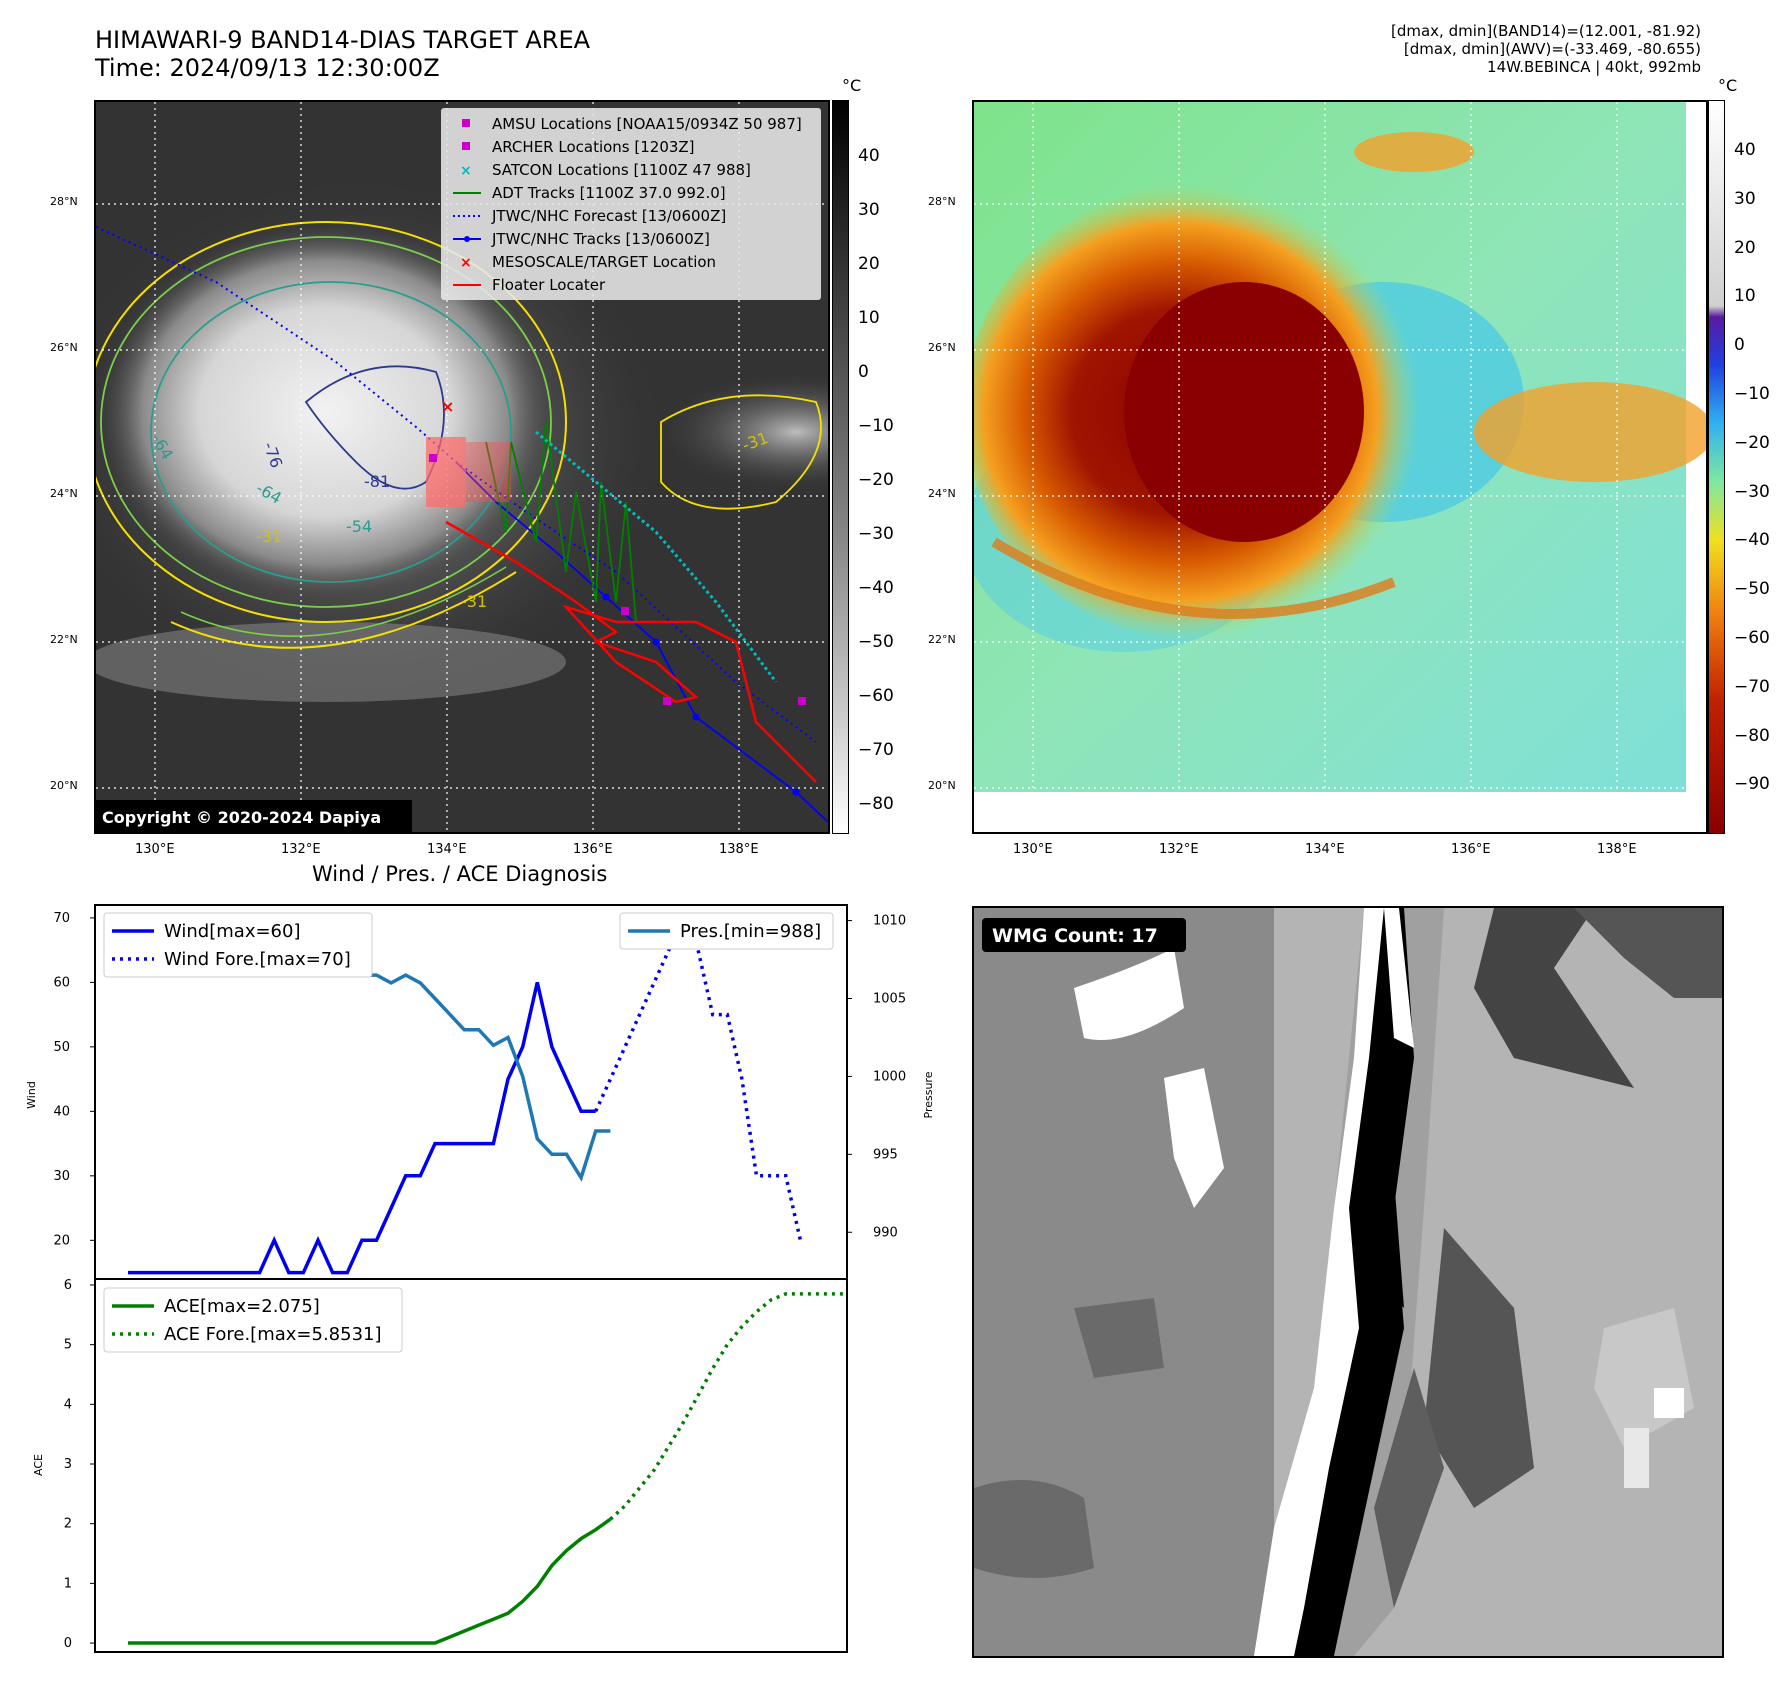  I want to click on legend-label: Wind[max=60], so click(232, 931).